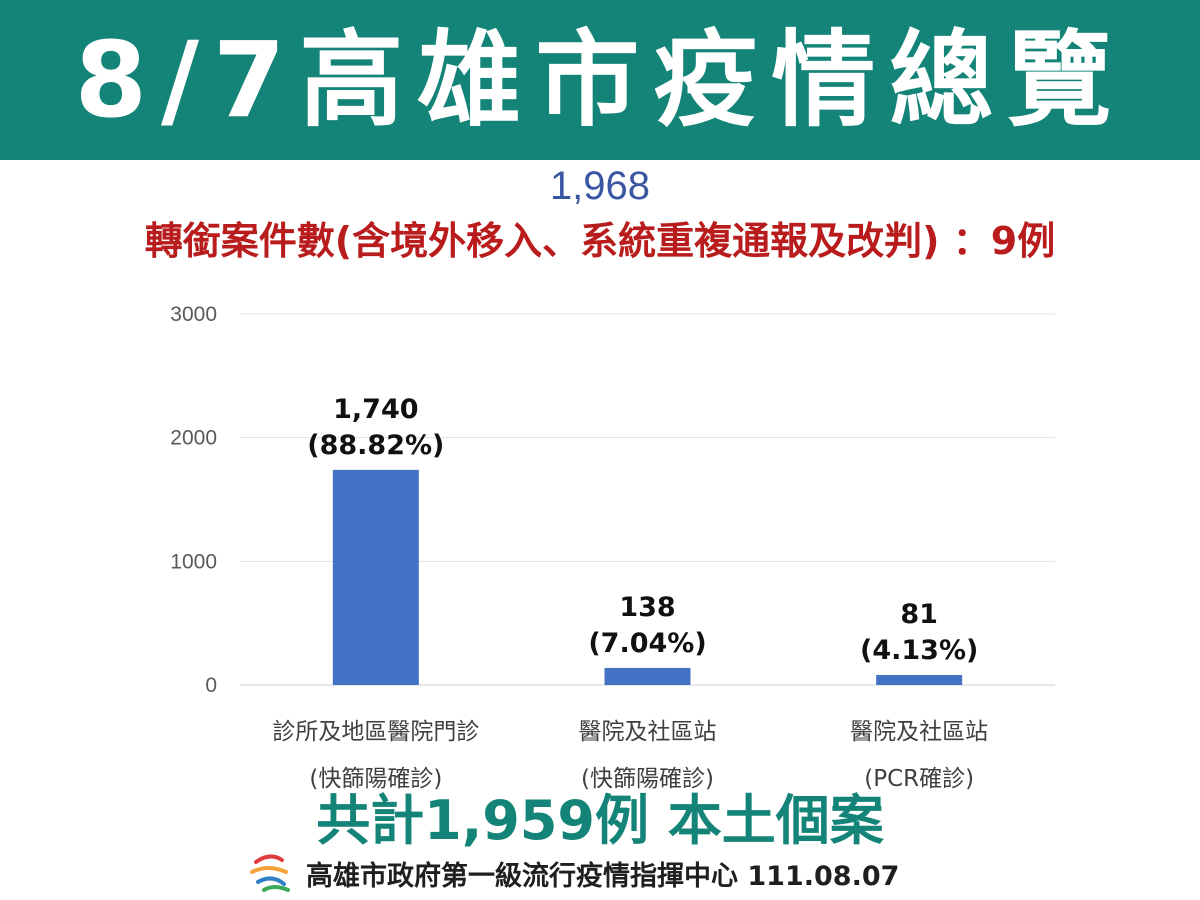  What do you see at coordinates (270, 873) in the screenshot?
I see `kaohsiung-logo-icon` at bounding box center [270, 873].